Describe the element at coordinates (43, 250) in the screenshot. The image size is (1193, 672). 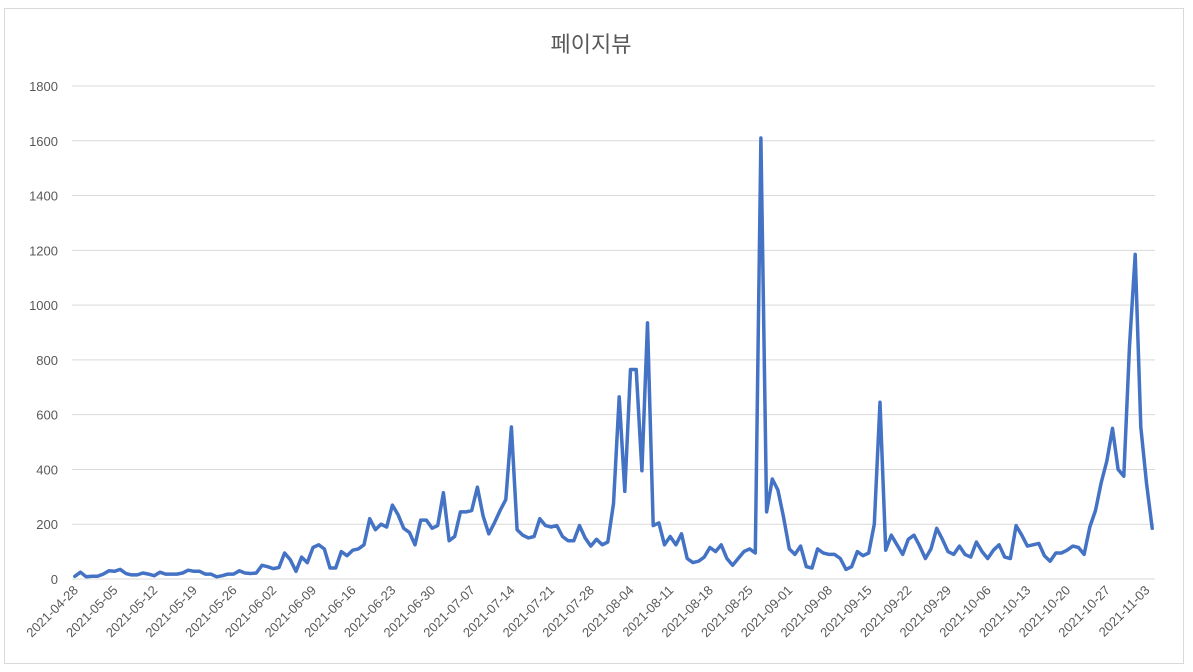
I see `y-tick-label: 1200` at that location.